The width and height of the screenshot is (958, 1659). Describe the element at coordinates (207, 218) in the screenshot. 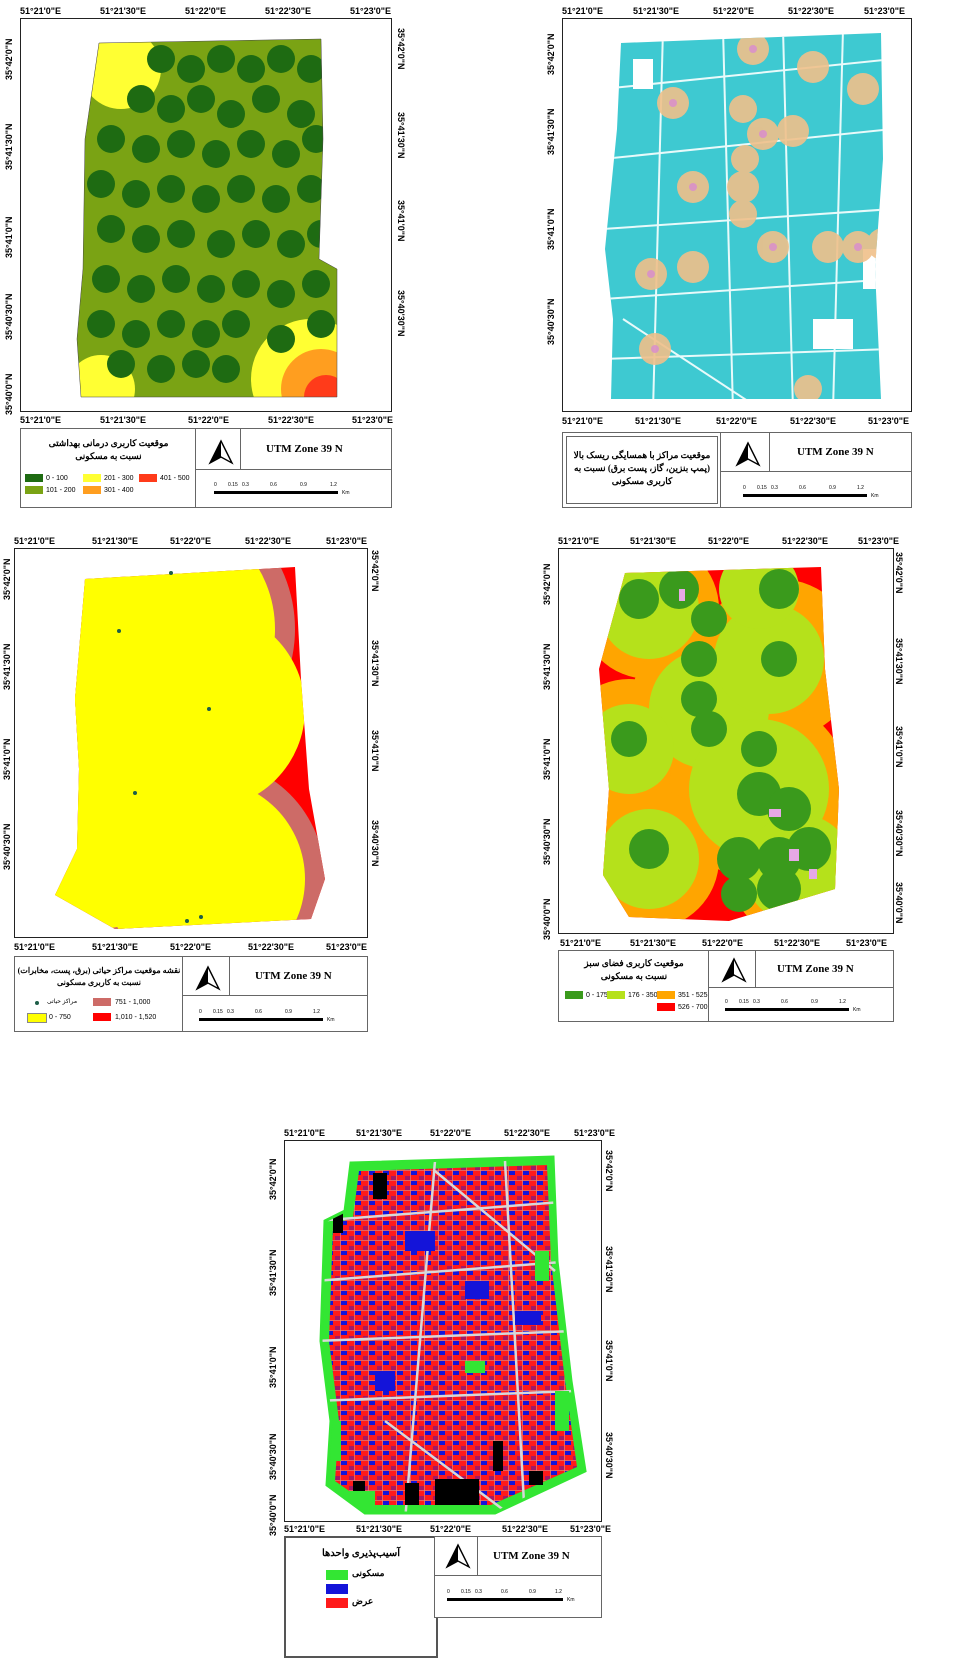

I see `health-map-graphic` at that location.